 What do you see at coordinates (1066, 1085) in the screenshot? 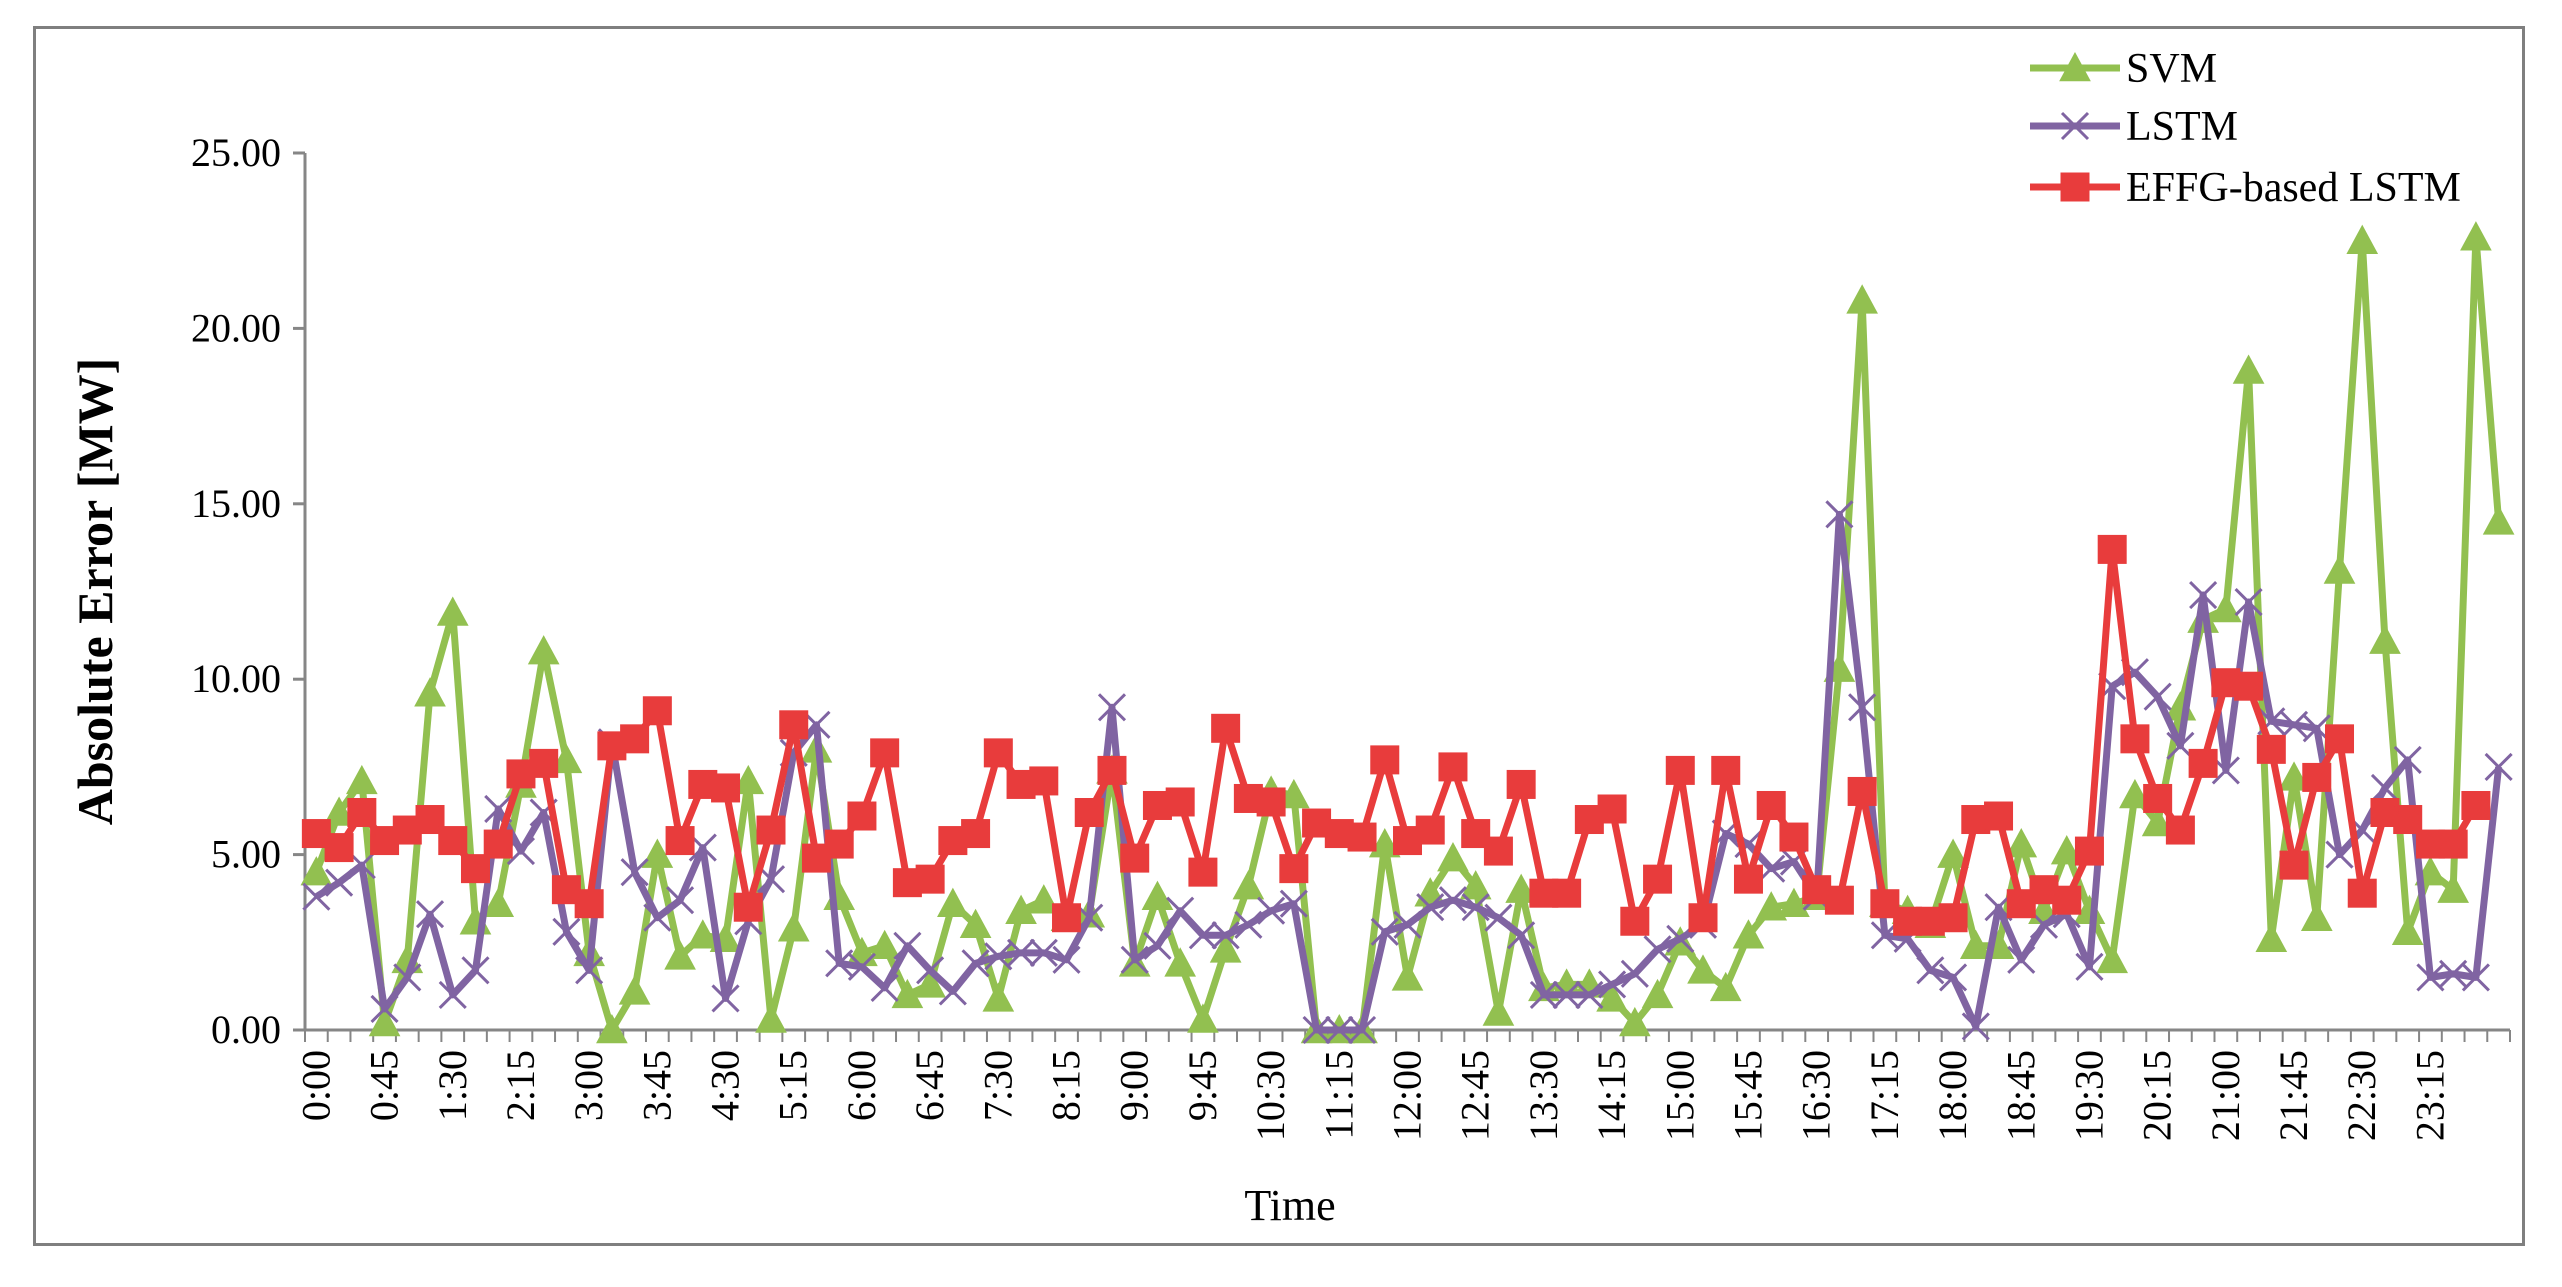
I see `x-tick-label: 8:15` at bounding box center [1066, 1085].